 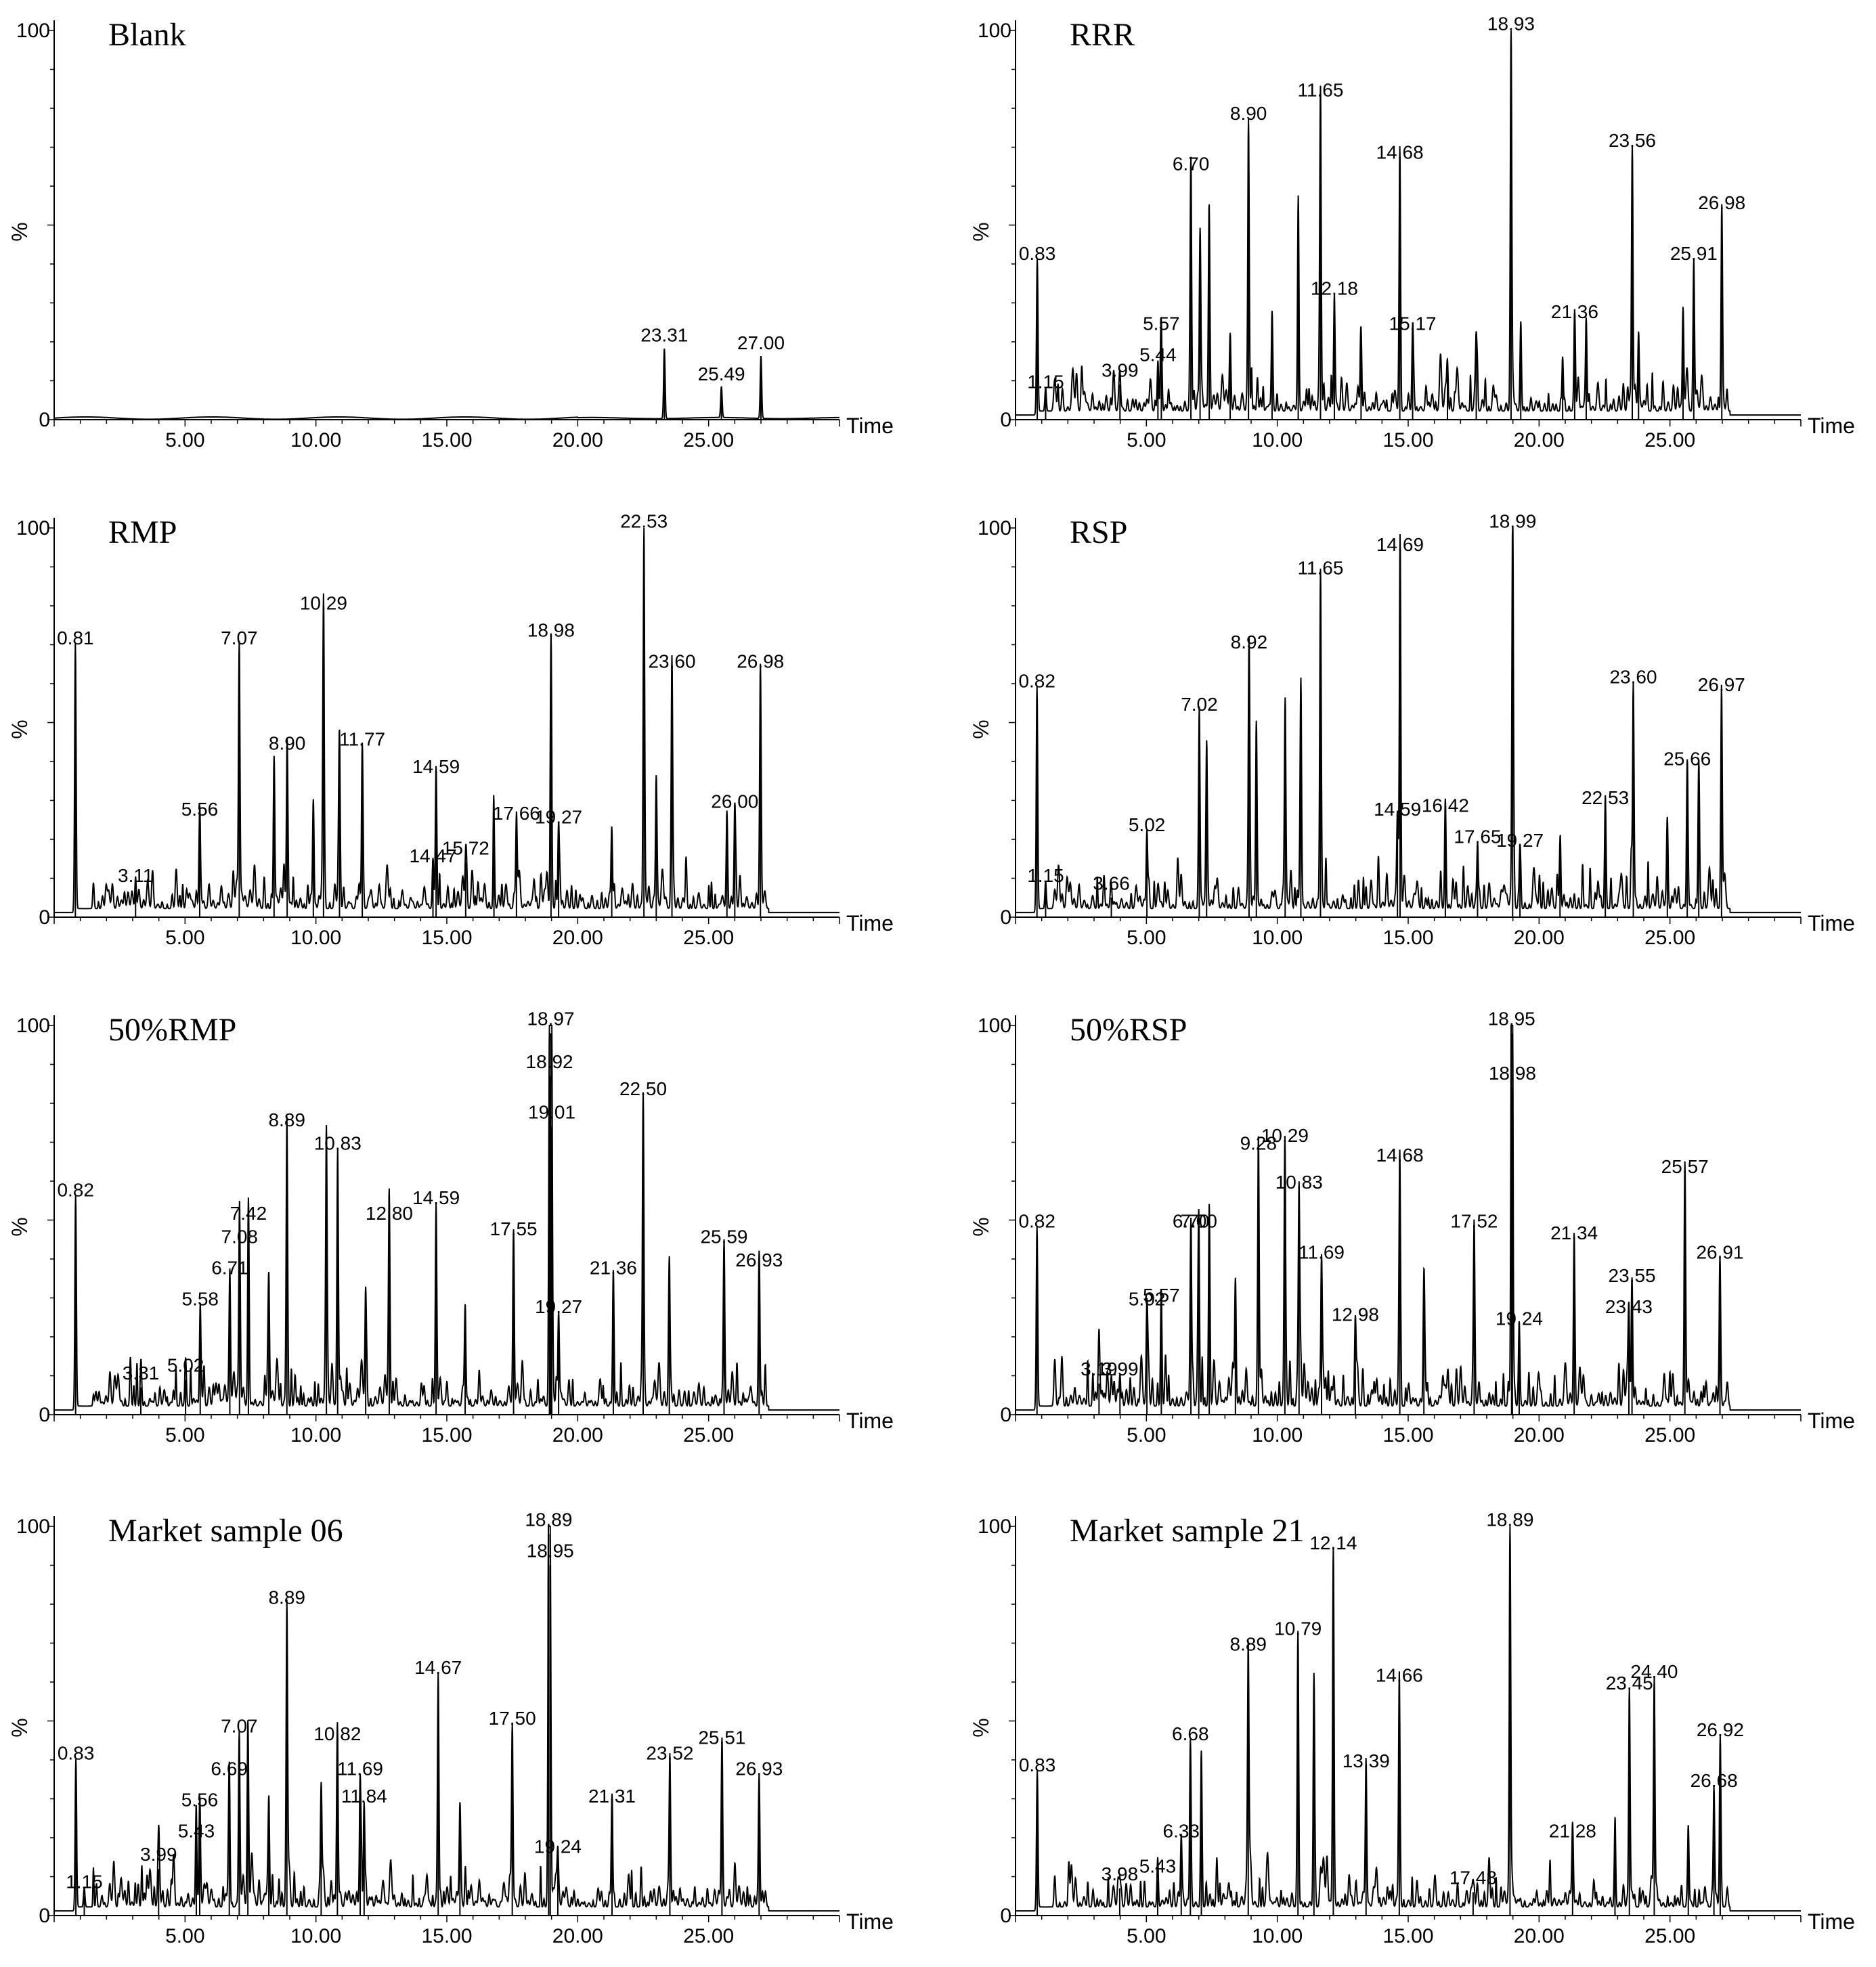 What do you see at coordinates (1629, 1306) in the screenshot?
I see `peak-label: 23.43` at bounding box center [1629, 1306].